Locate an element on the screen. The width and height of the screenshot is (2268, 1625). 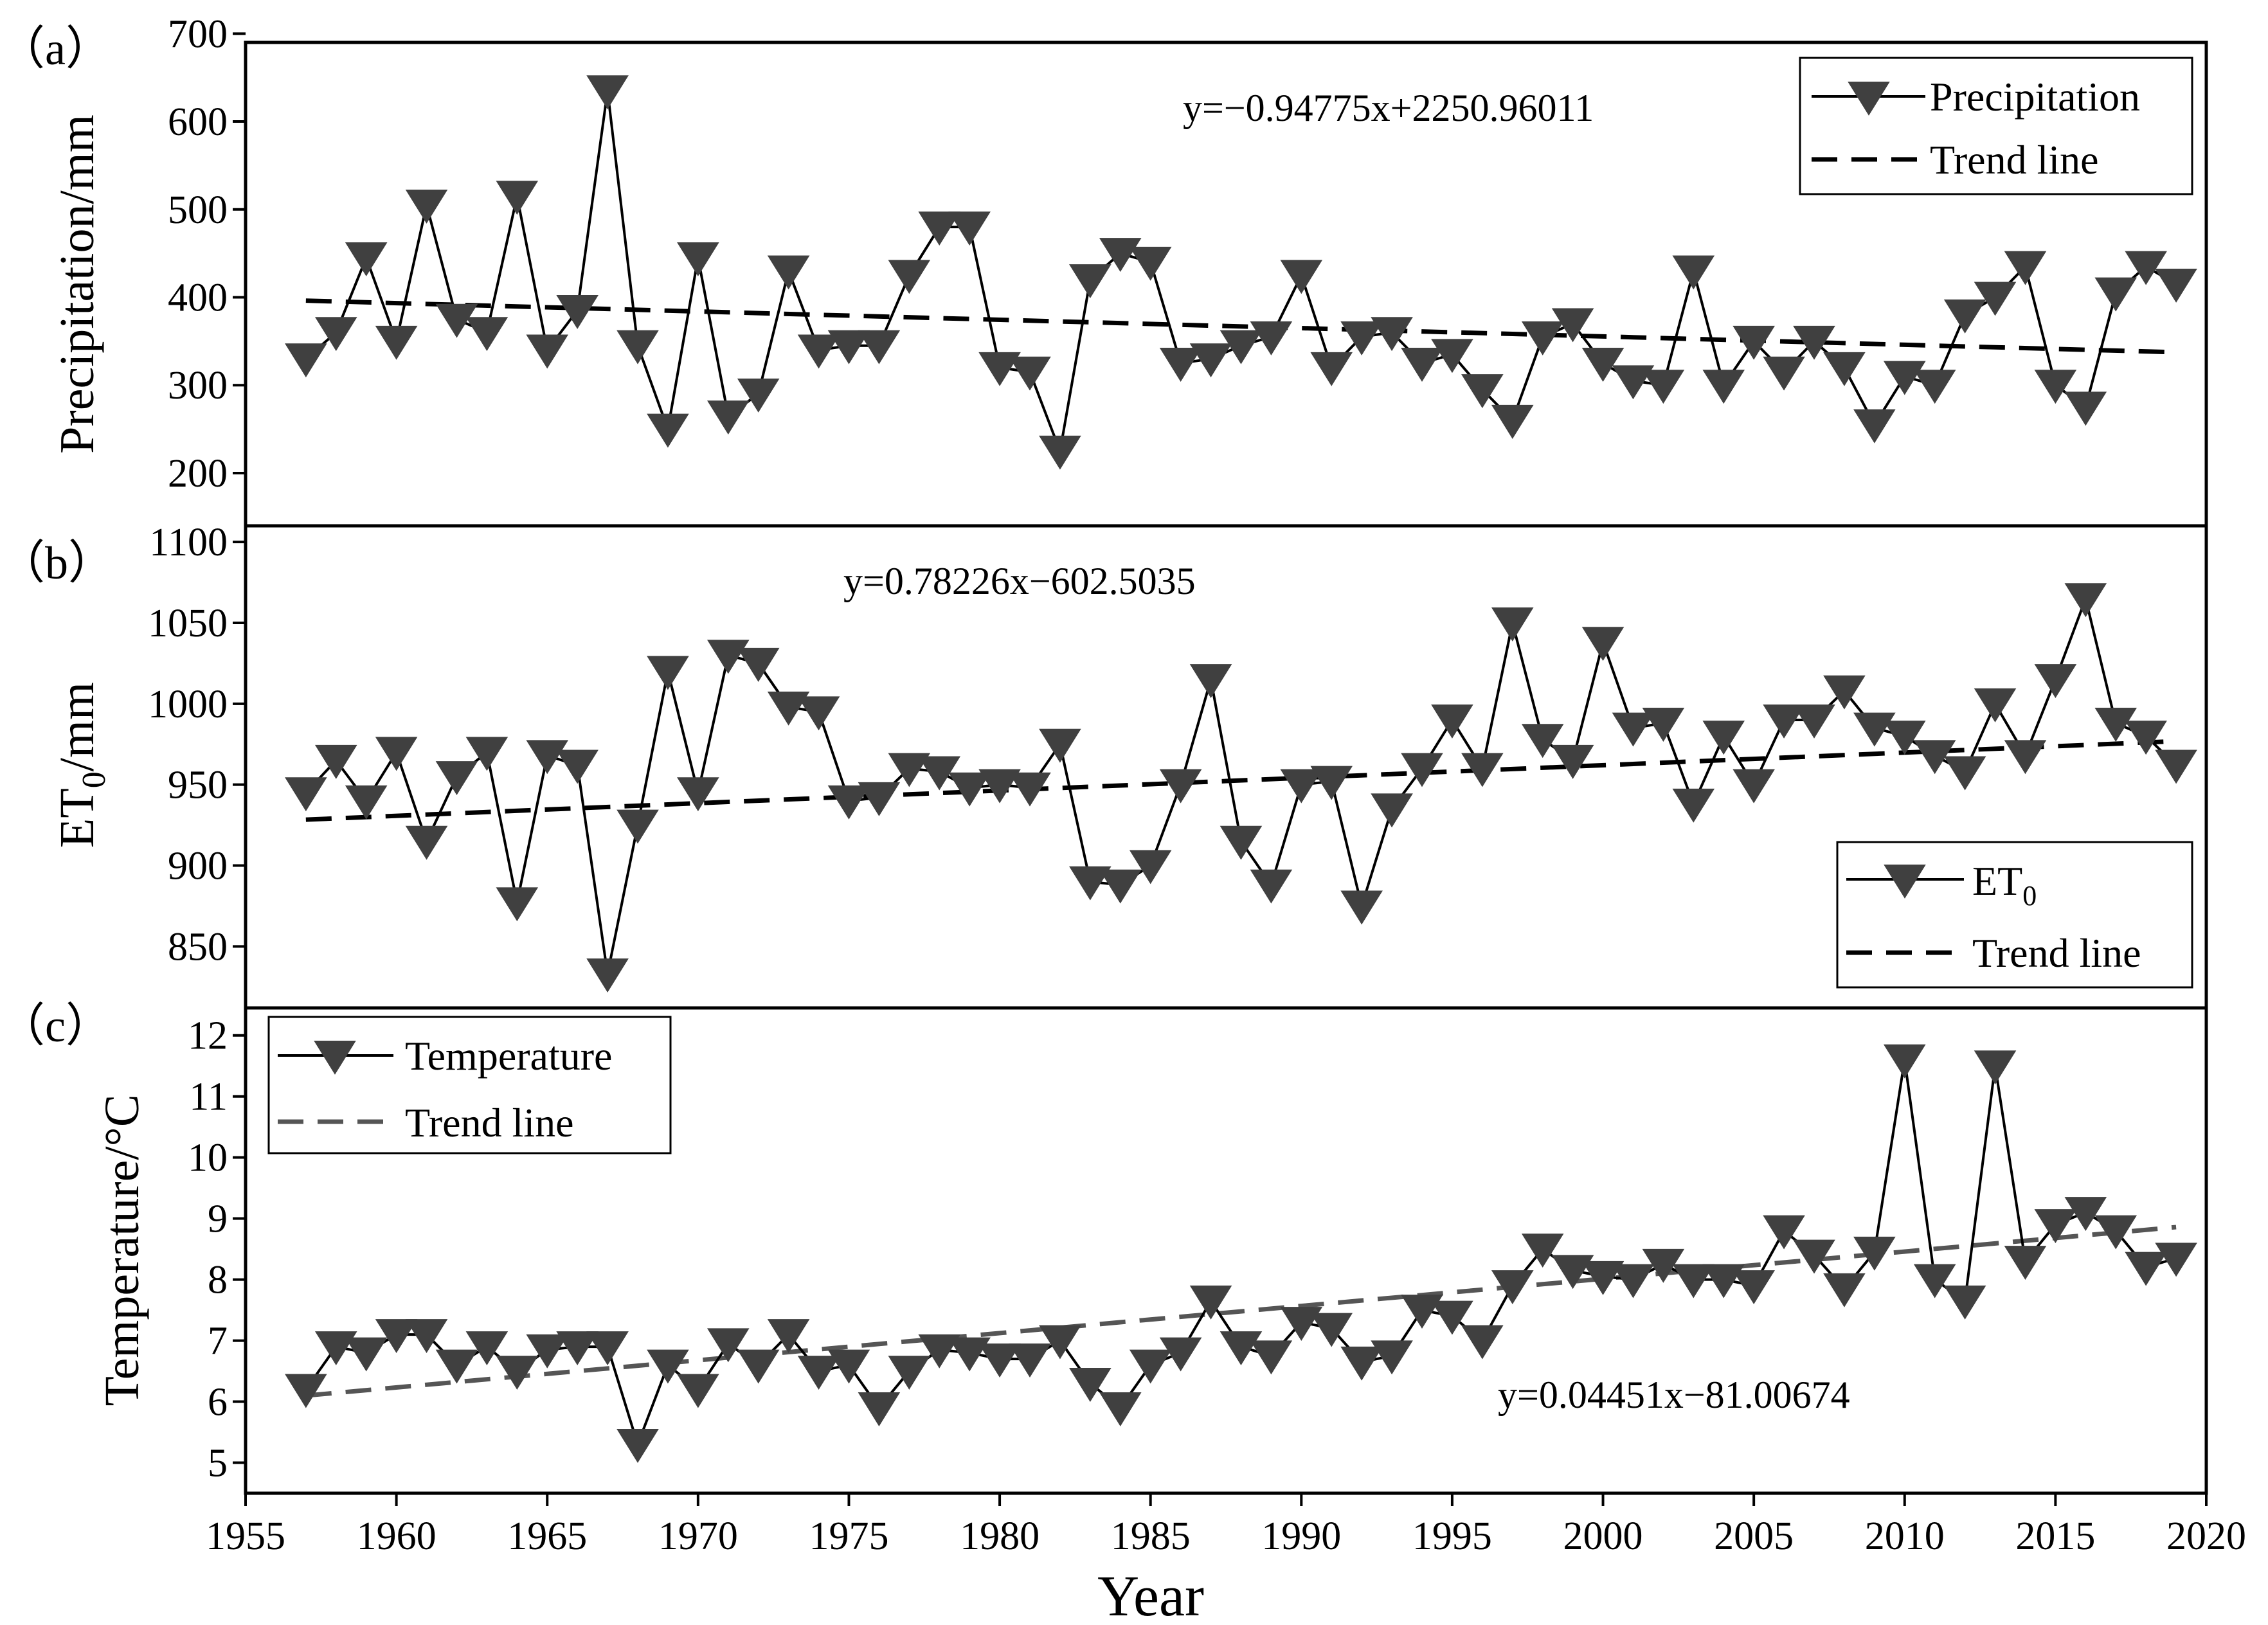
panel-a-trend-line is located at coordinates (1241, 327).